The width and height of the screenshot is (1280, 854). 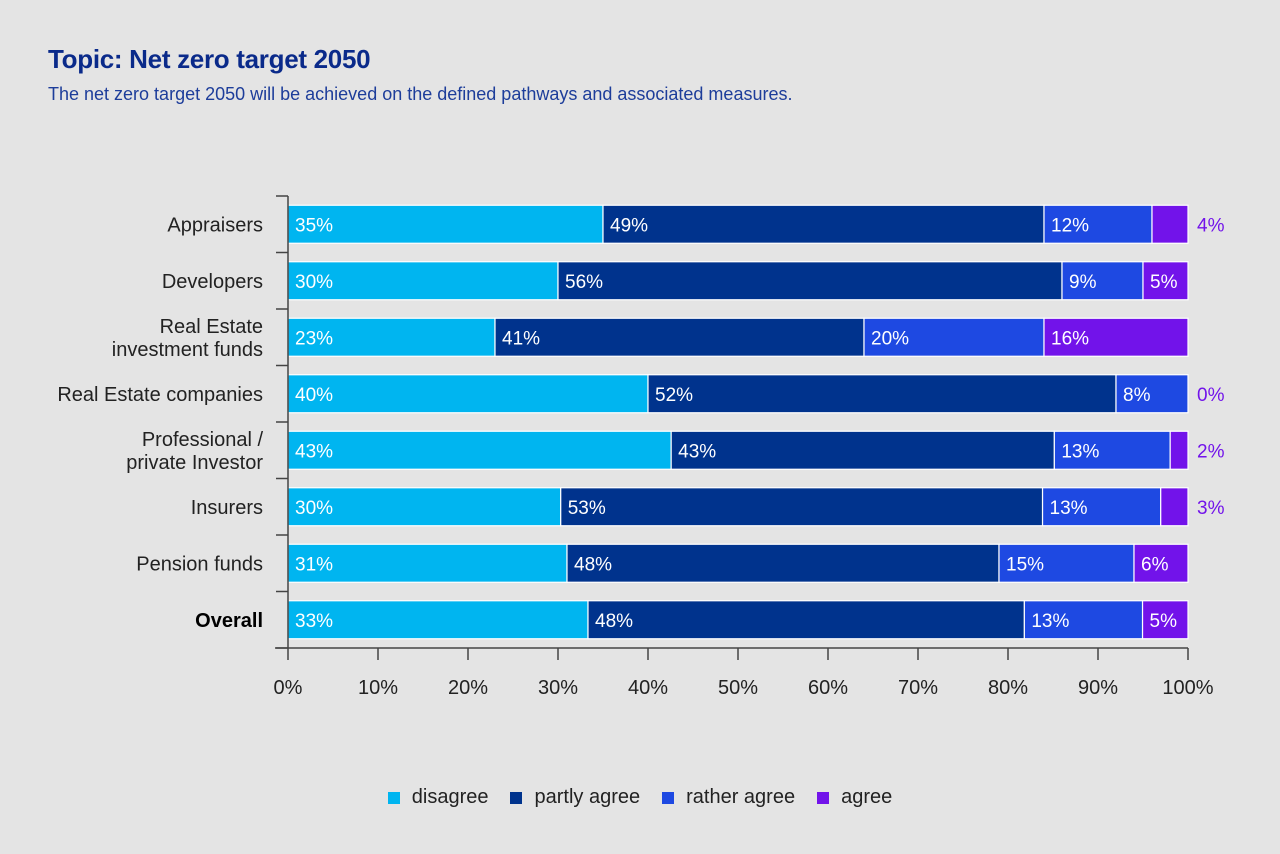 What do you see at coordinates (378, 688) in the screenshot?
I see `x-tick-label: 10%` at bounding box center [378, 688].